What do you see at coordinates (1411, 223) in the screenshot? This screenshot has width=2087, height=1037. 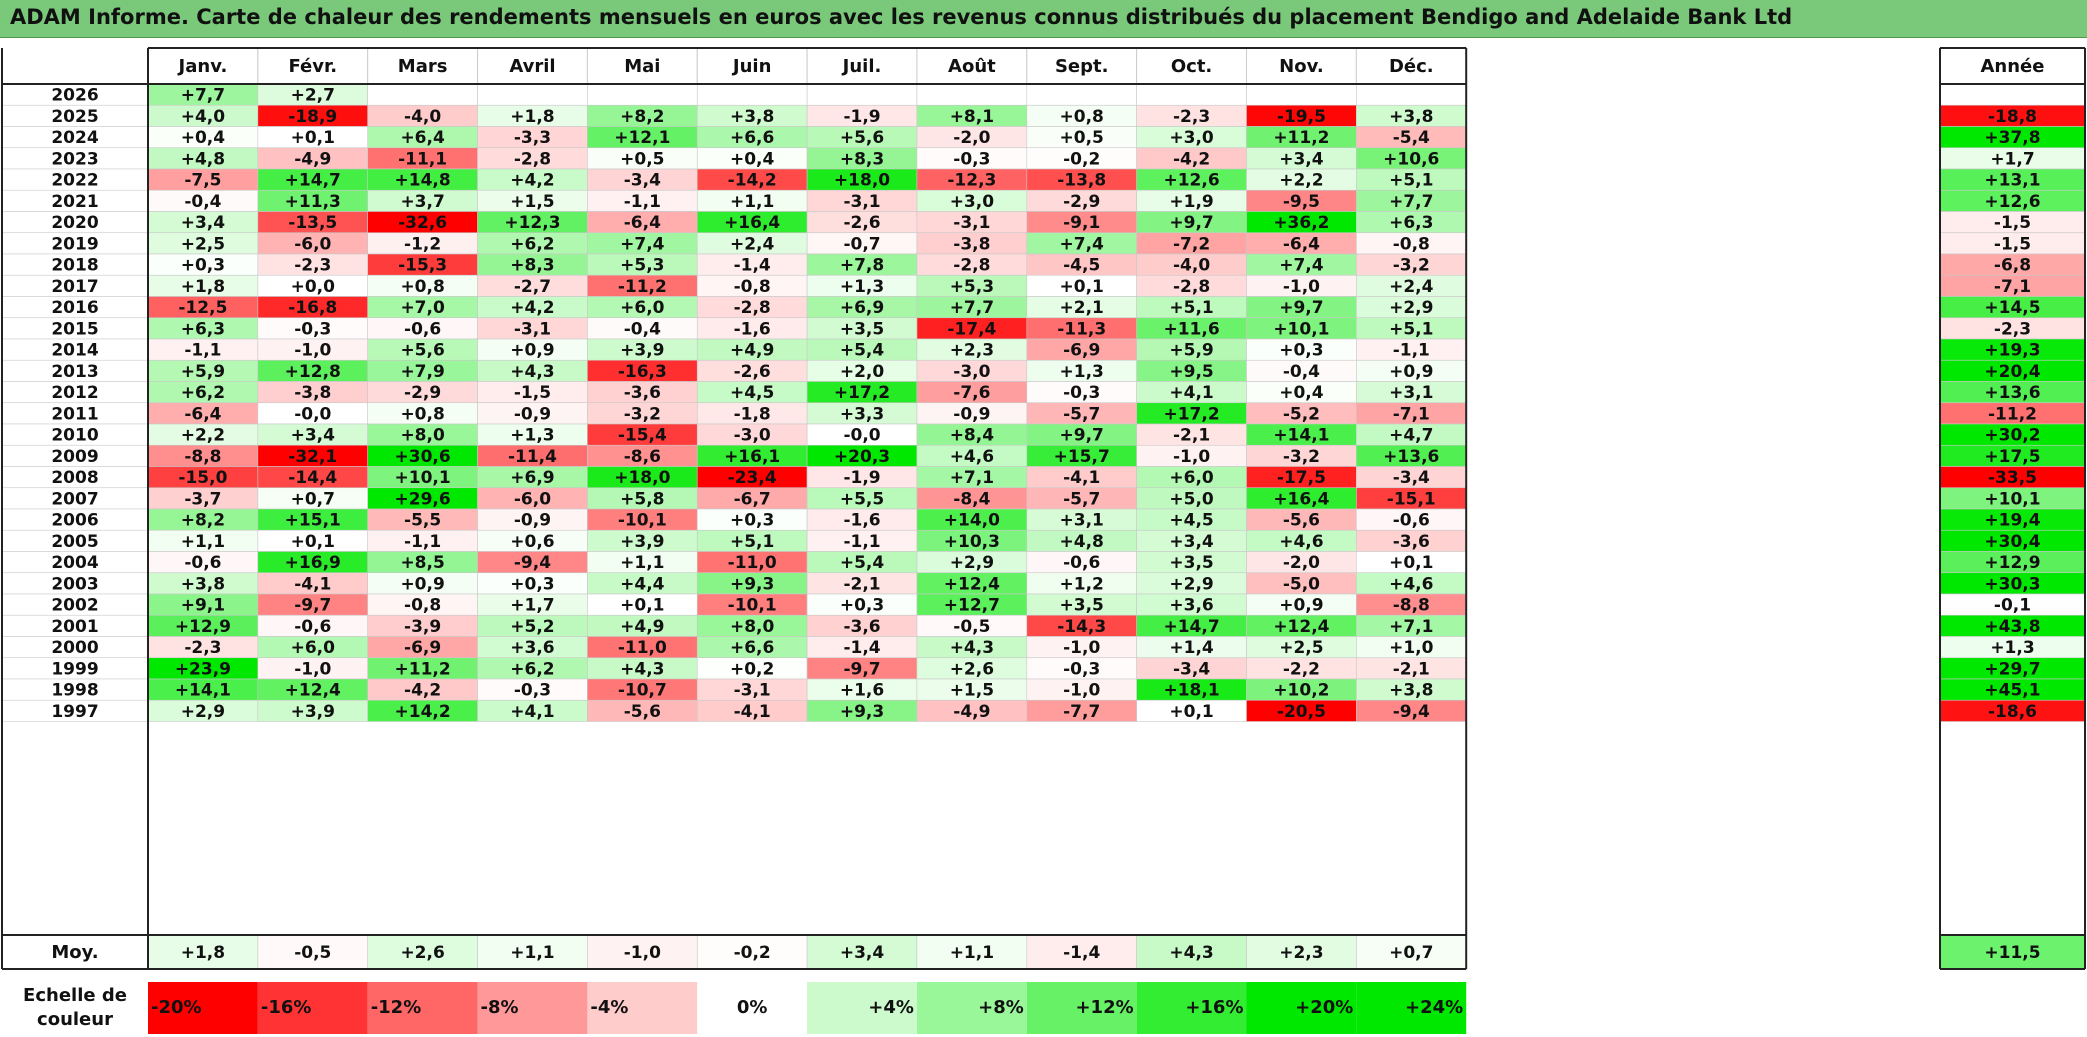 I see `heatmap-cell-value: +6,3` at bounding box center [1411, 223].